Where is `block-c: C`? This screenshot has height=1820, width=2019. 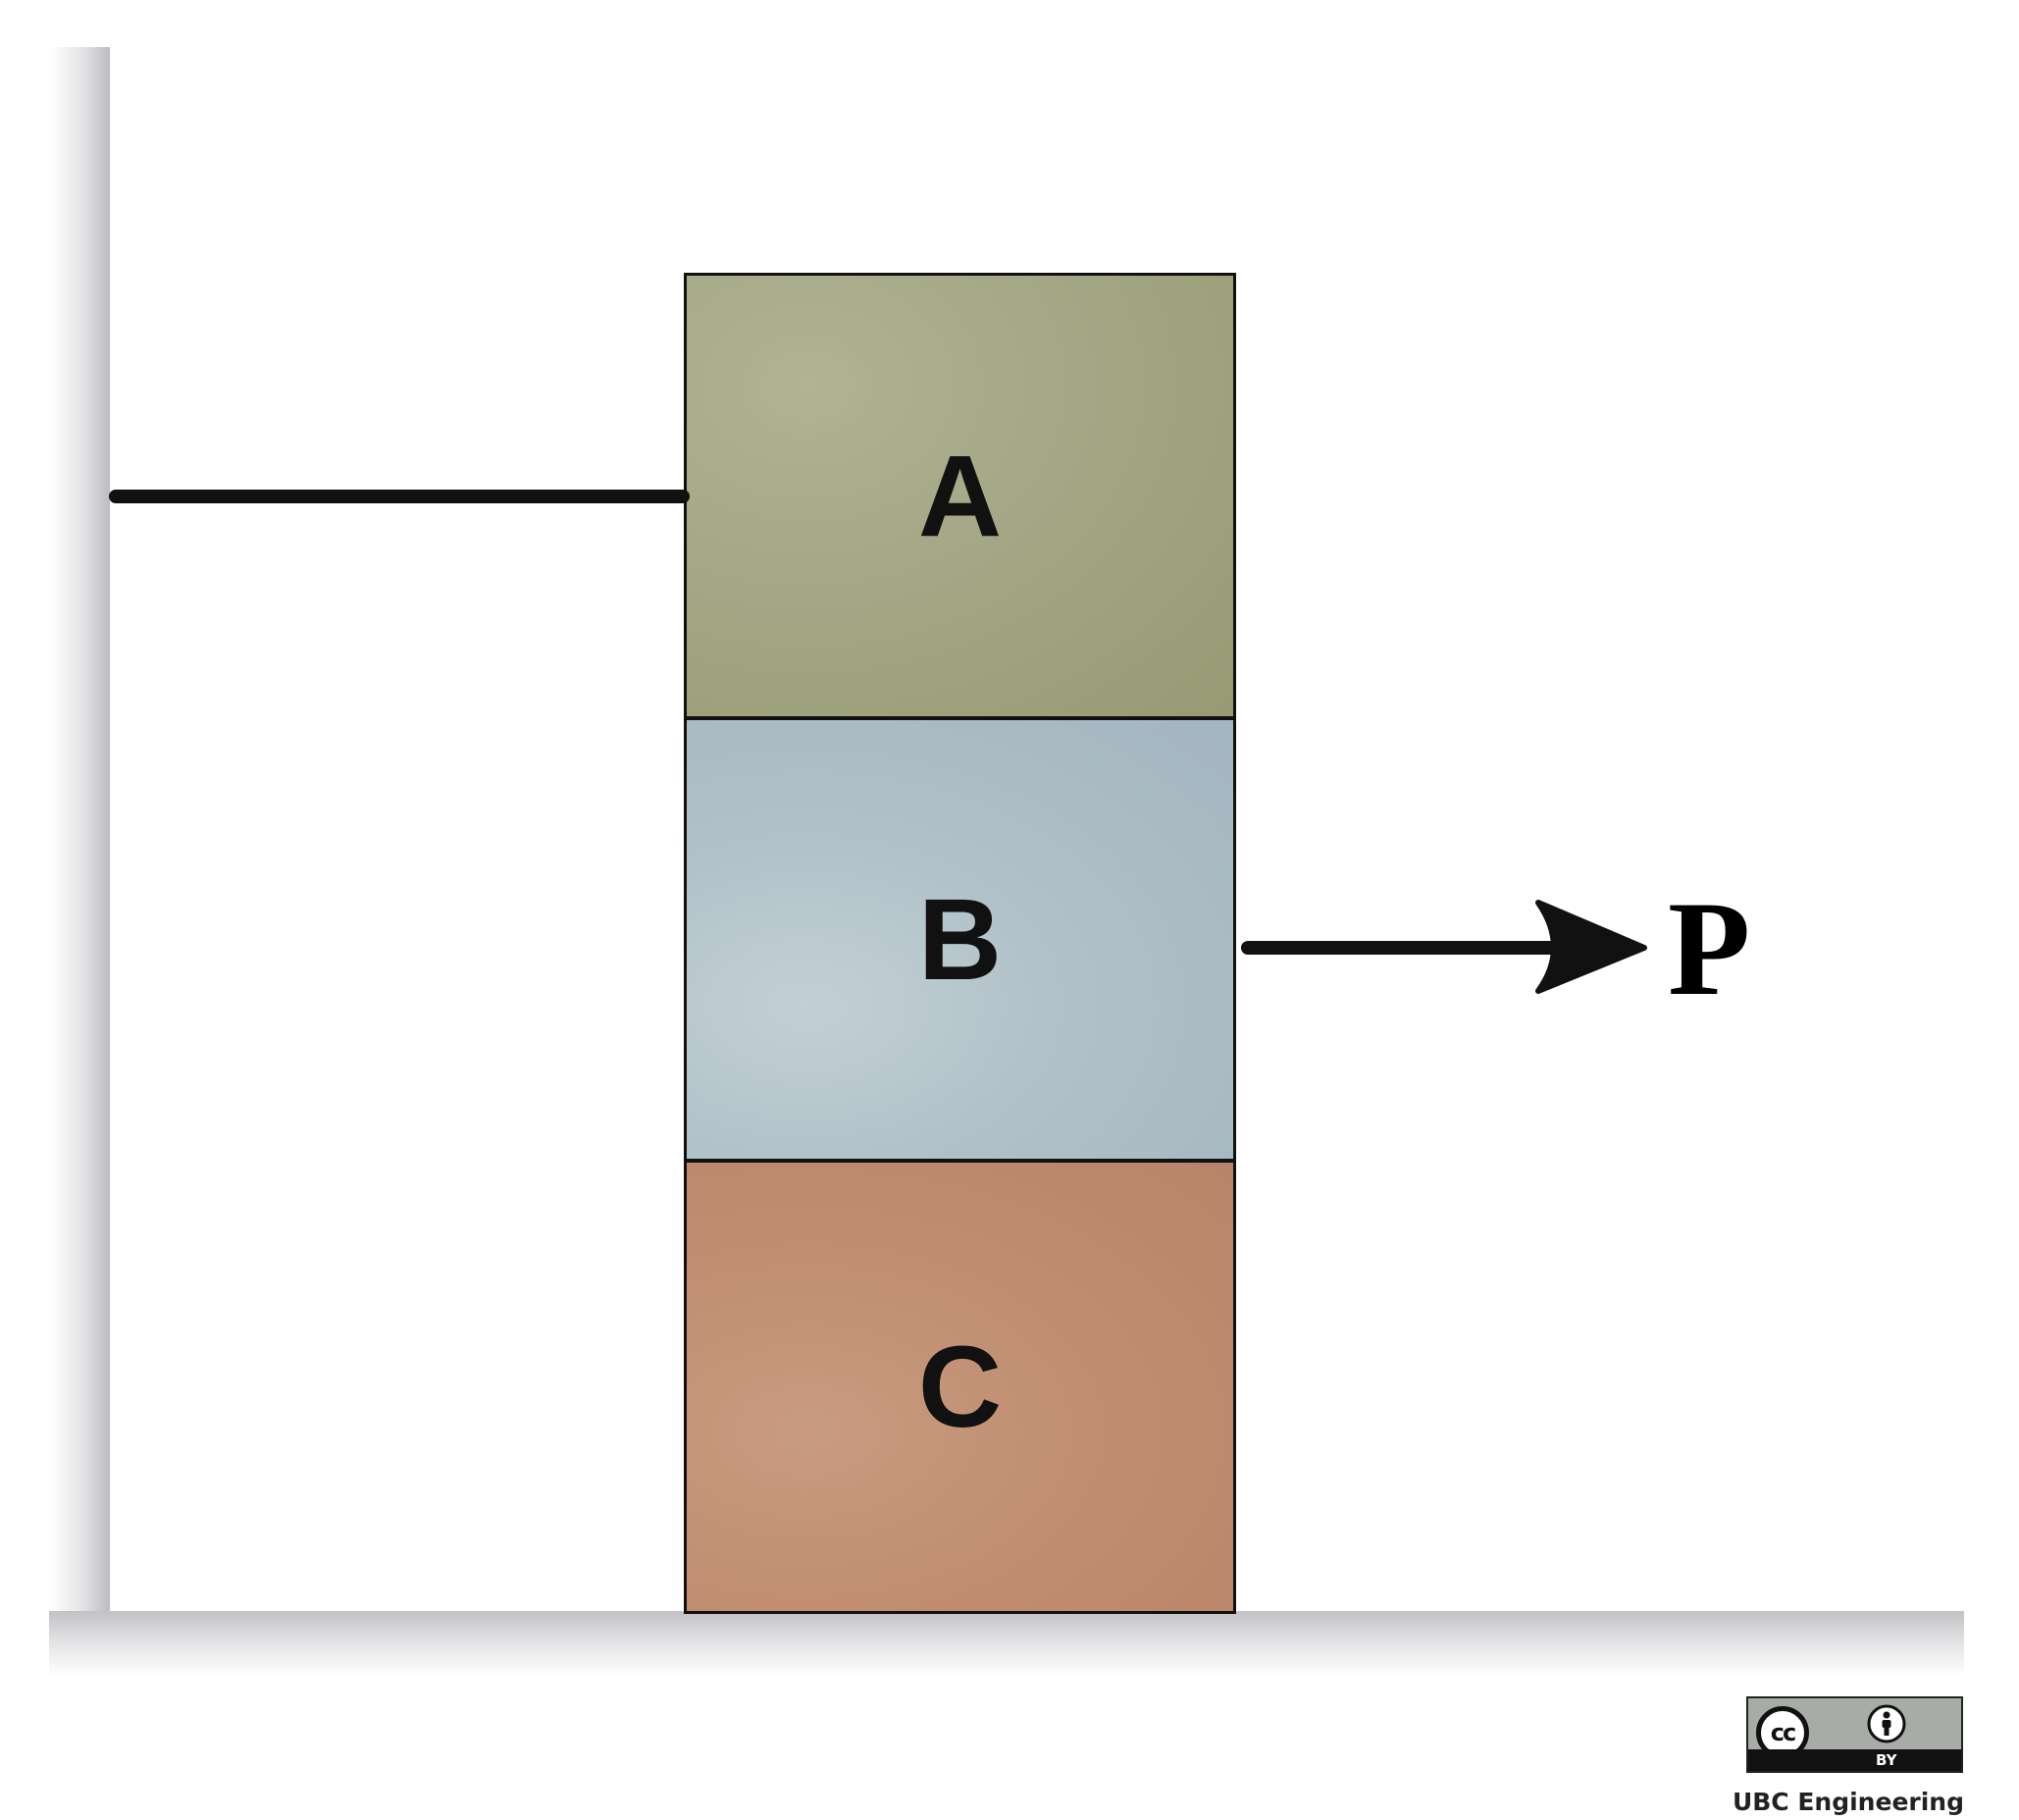 block-c: C is located at coordinates (960, 1387).